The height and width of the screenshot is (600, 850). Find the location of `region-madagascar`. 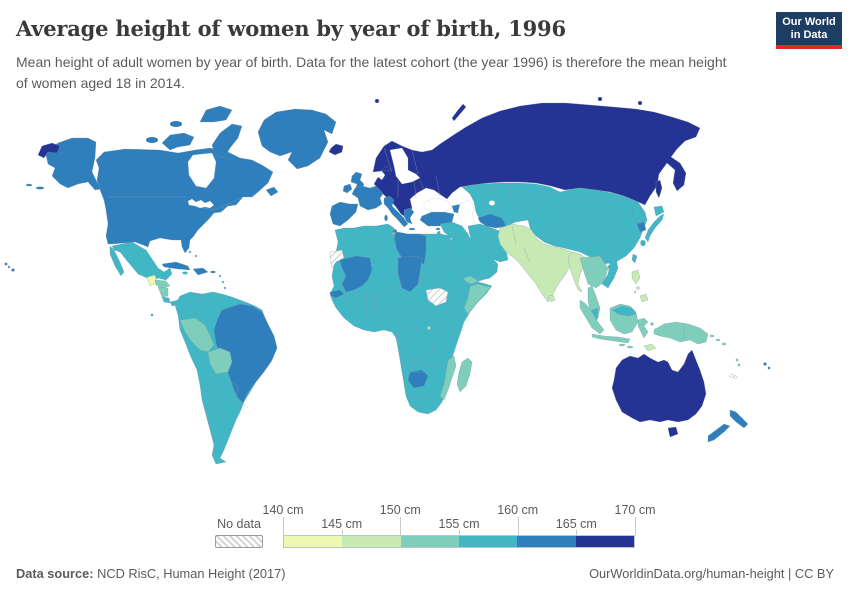

region-madagascar is located at coordinates (464, 375).